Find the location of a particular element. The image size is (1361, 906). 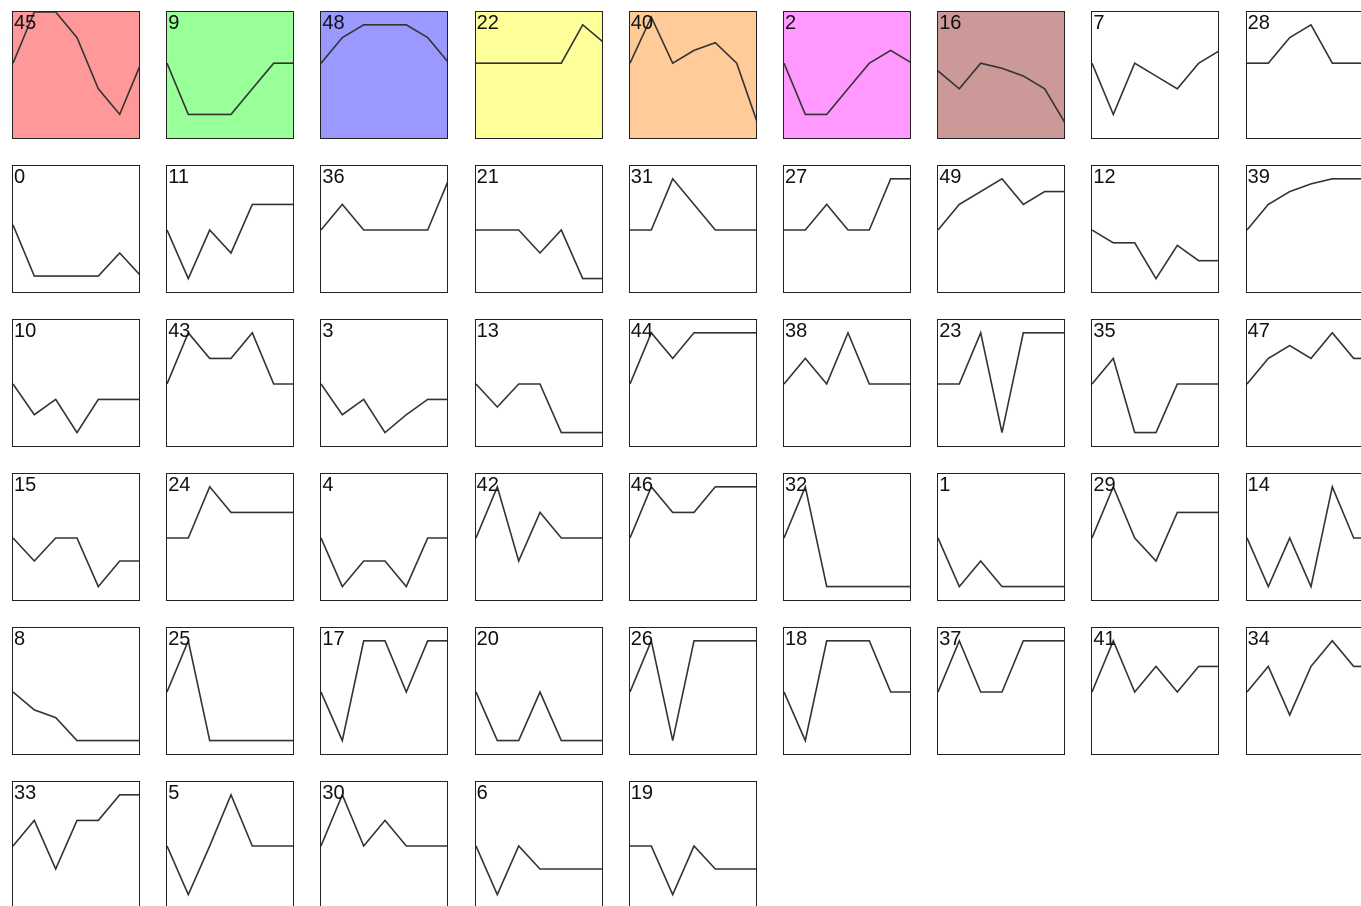

panel-24: 24 is located at coordinates (230, 537).